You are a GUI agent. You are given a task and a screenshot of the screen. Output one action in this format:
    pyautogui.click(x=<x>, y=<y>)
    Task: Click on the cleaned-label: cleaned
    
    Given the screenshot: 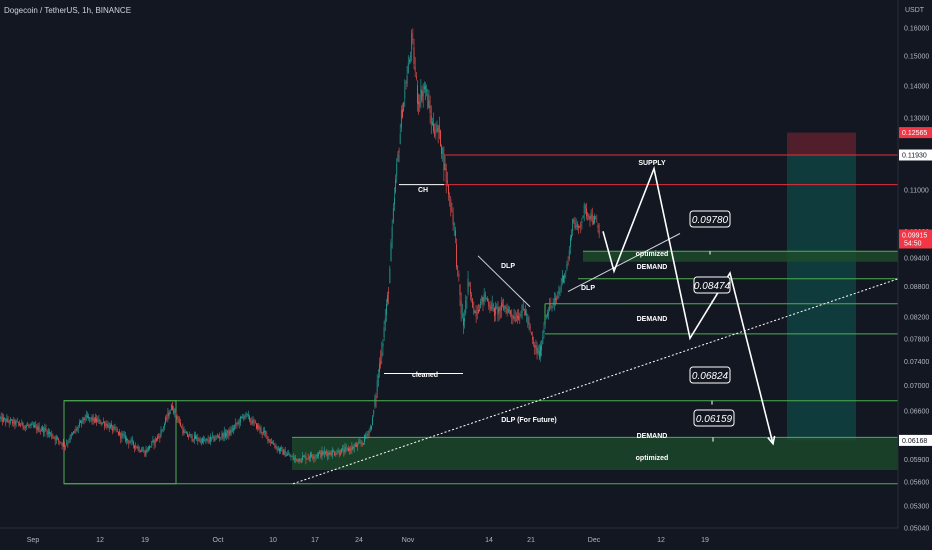 What is the action you would take?
    pyautogui.click(x=425, y=375)
    